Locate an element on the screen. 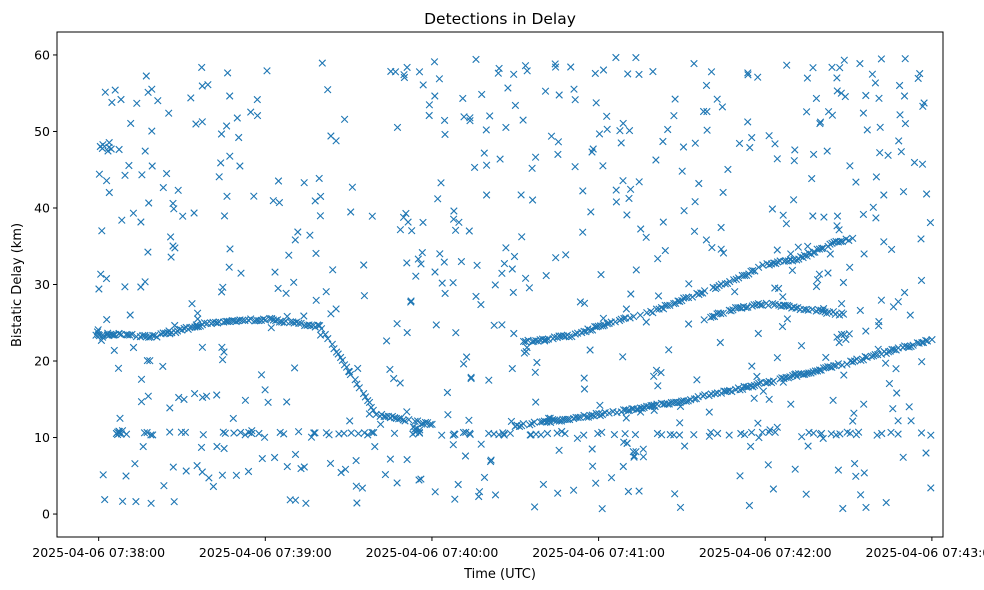 The width and height of the screenshot is (984, 590). x-tick-label: 2025-04-06 07:41:00 is located at coordinates (598, 552).